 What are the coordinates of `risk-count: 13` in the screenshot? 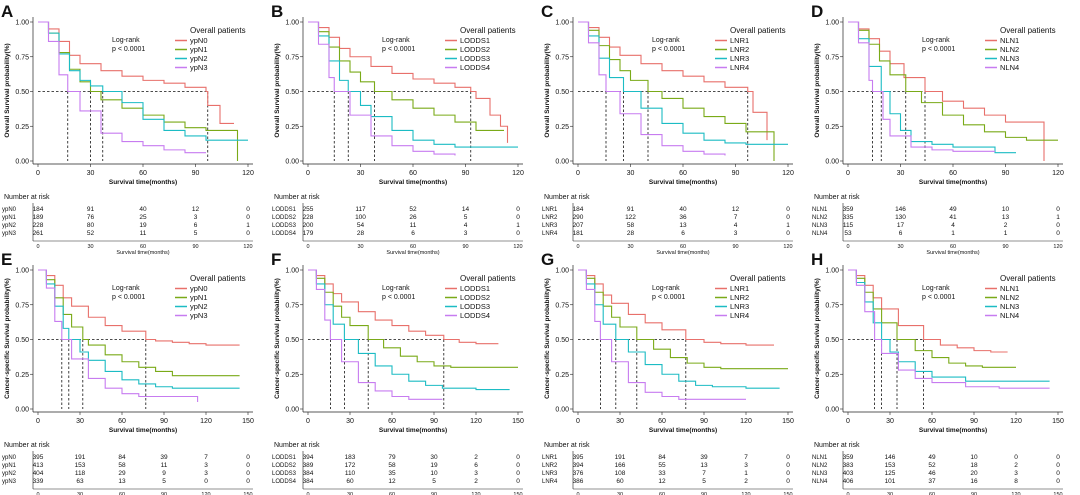 It's located at (122, 481).